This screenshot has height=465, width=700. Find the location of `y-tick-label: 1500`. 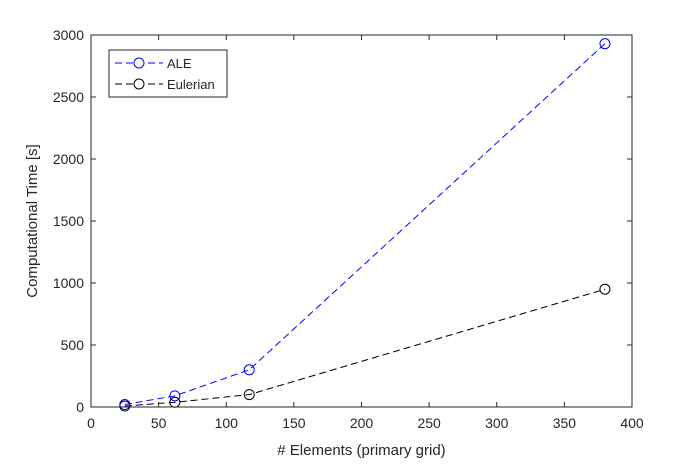

y-tick-label: 1500 is located at coordinates (68, 221).